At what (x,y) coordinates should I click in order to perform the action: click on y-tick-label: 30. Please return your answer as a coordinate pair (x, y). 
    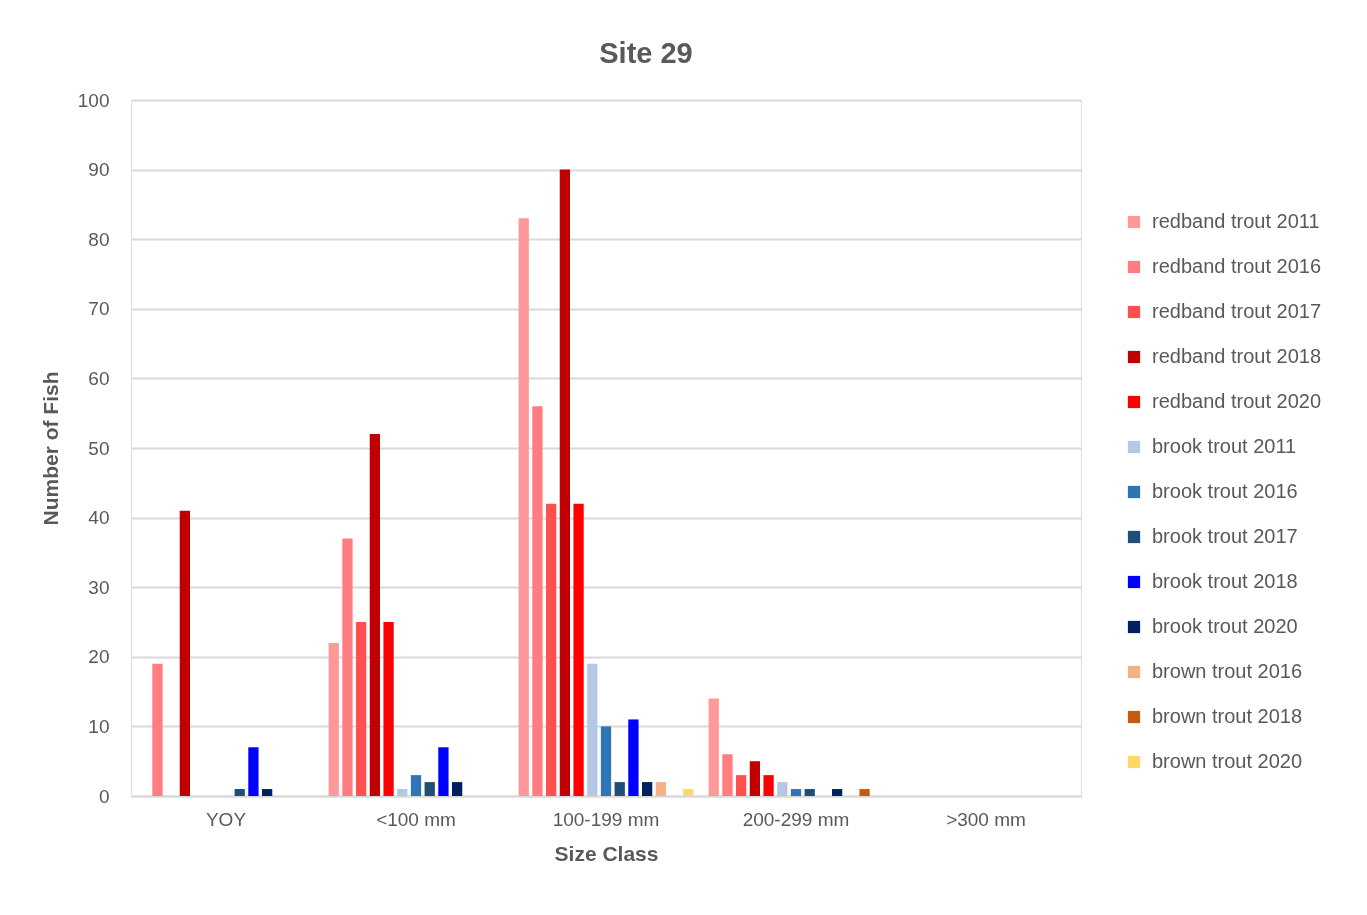
    Looking at the image, I should click on (99, 587).